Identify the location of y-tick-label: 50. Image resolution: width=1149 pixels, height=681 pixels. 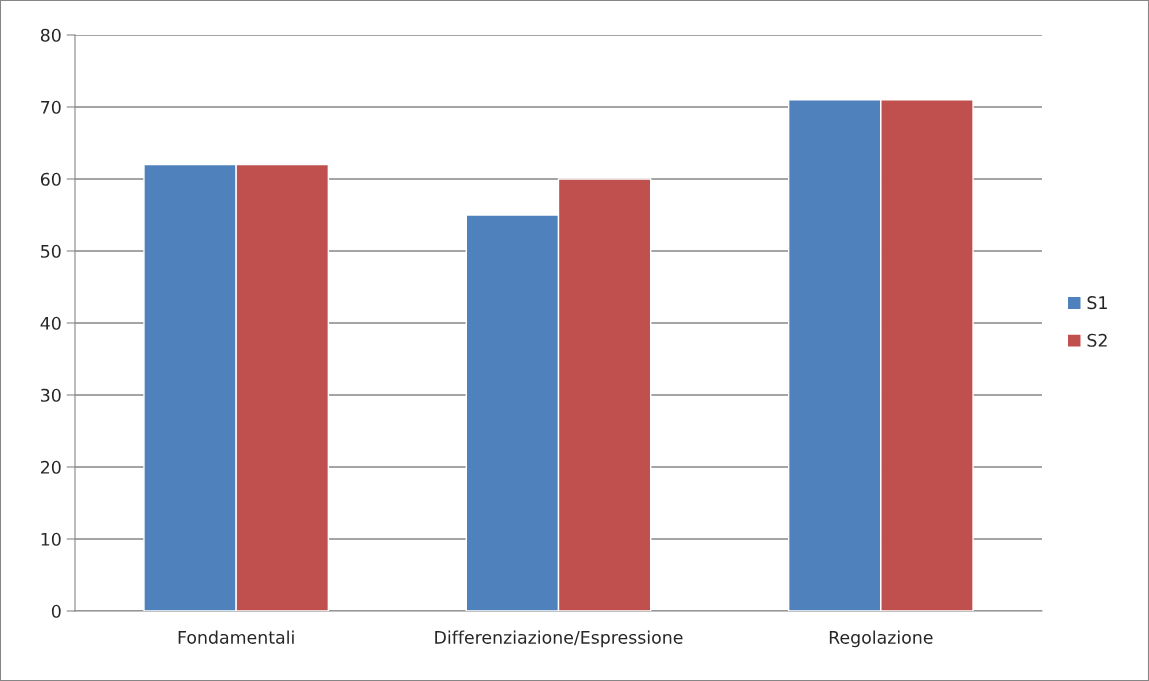
(51, 251).